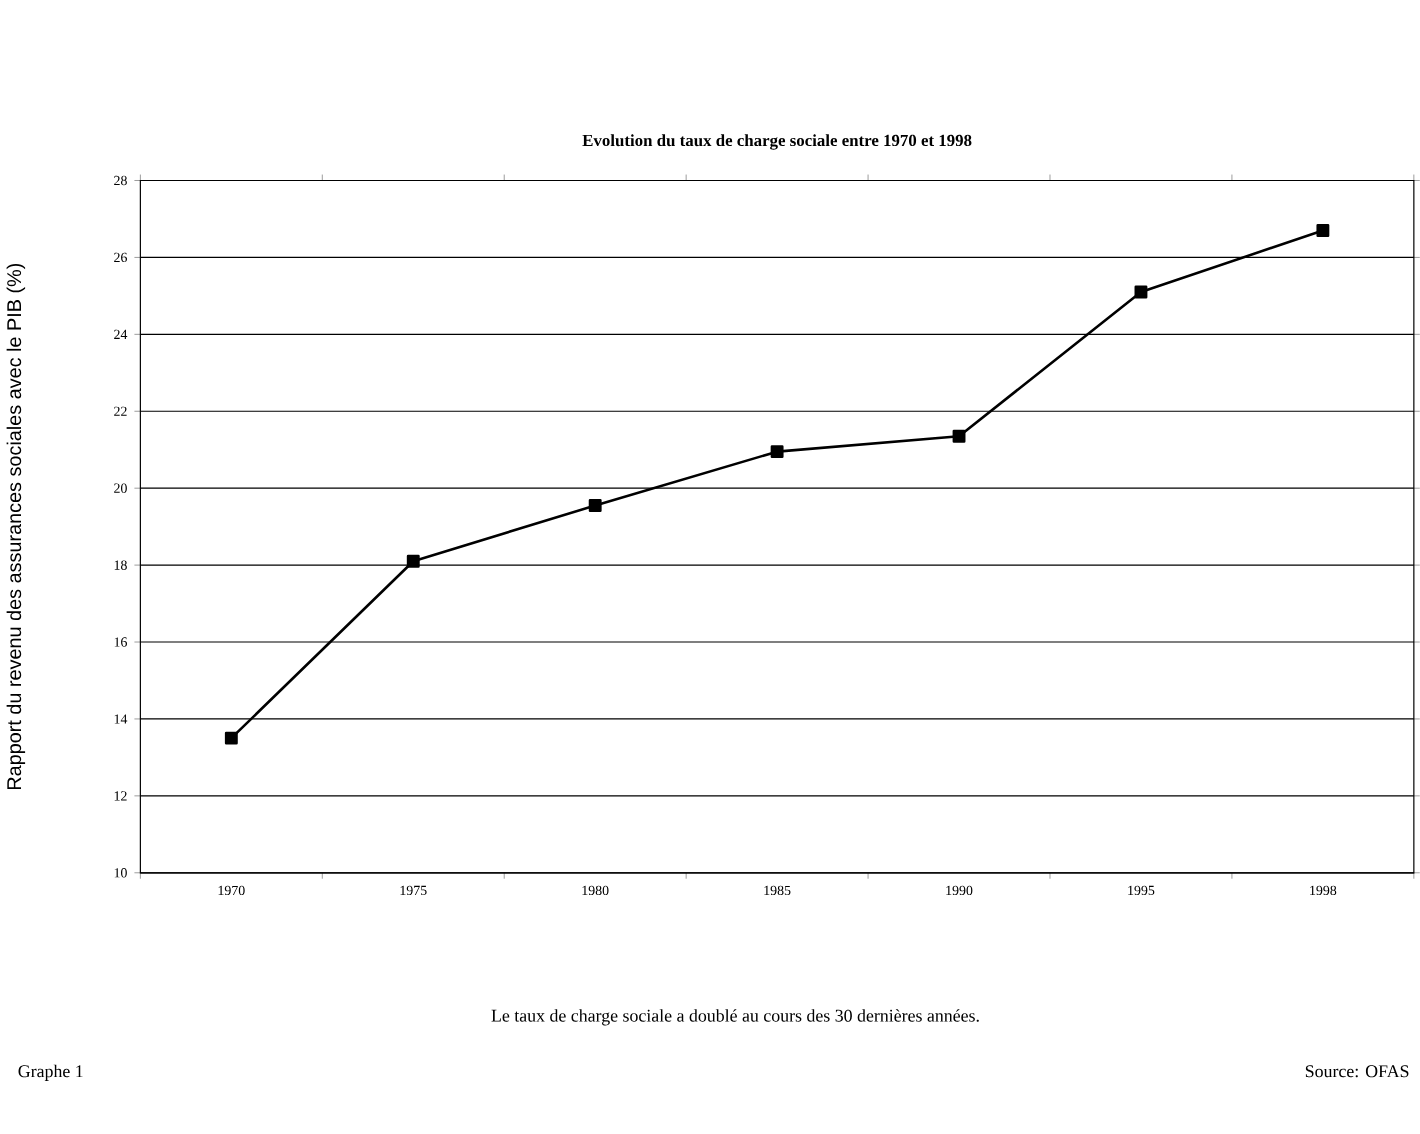 This screenshot has height=1134, width=1420. I want to click on text: Le taux de charge sociale a doublé au cours des 30 dernières années., so click(735, 1017).